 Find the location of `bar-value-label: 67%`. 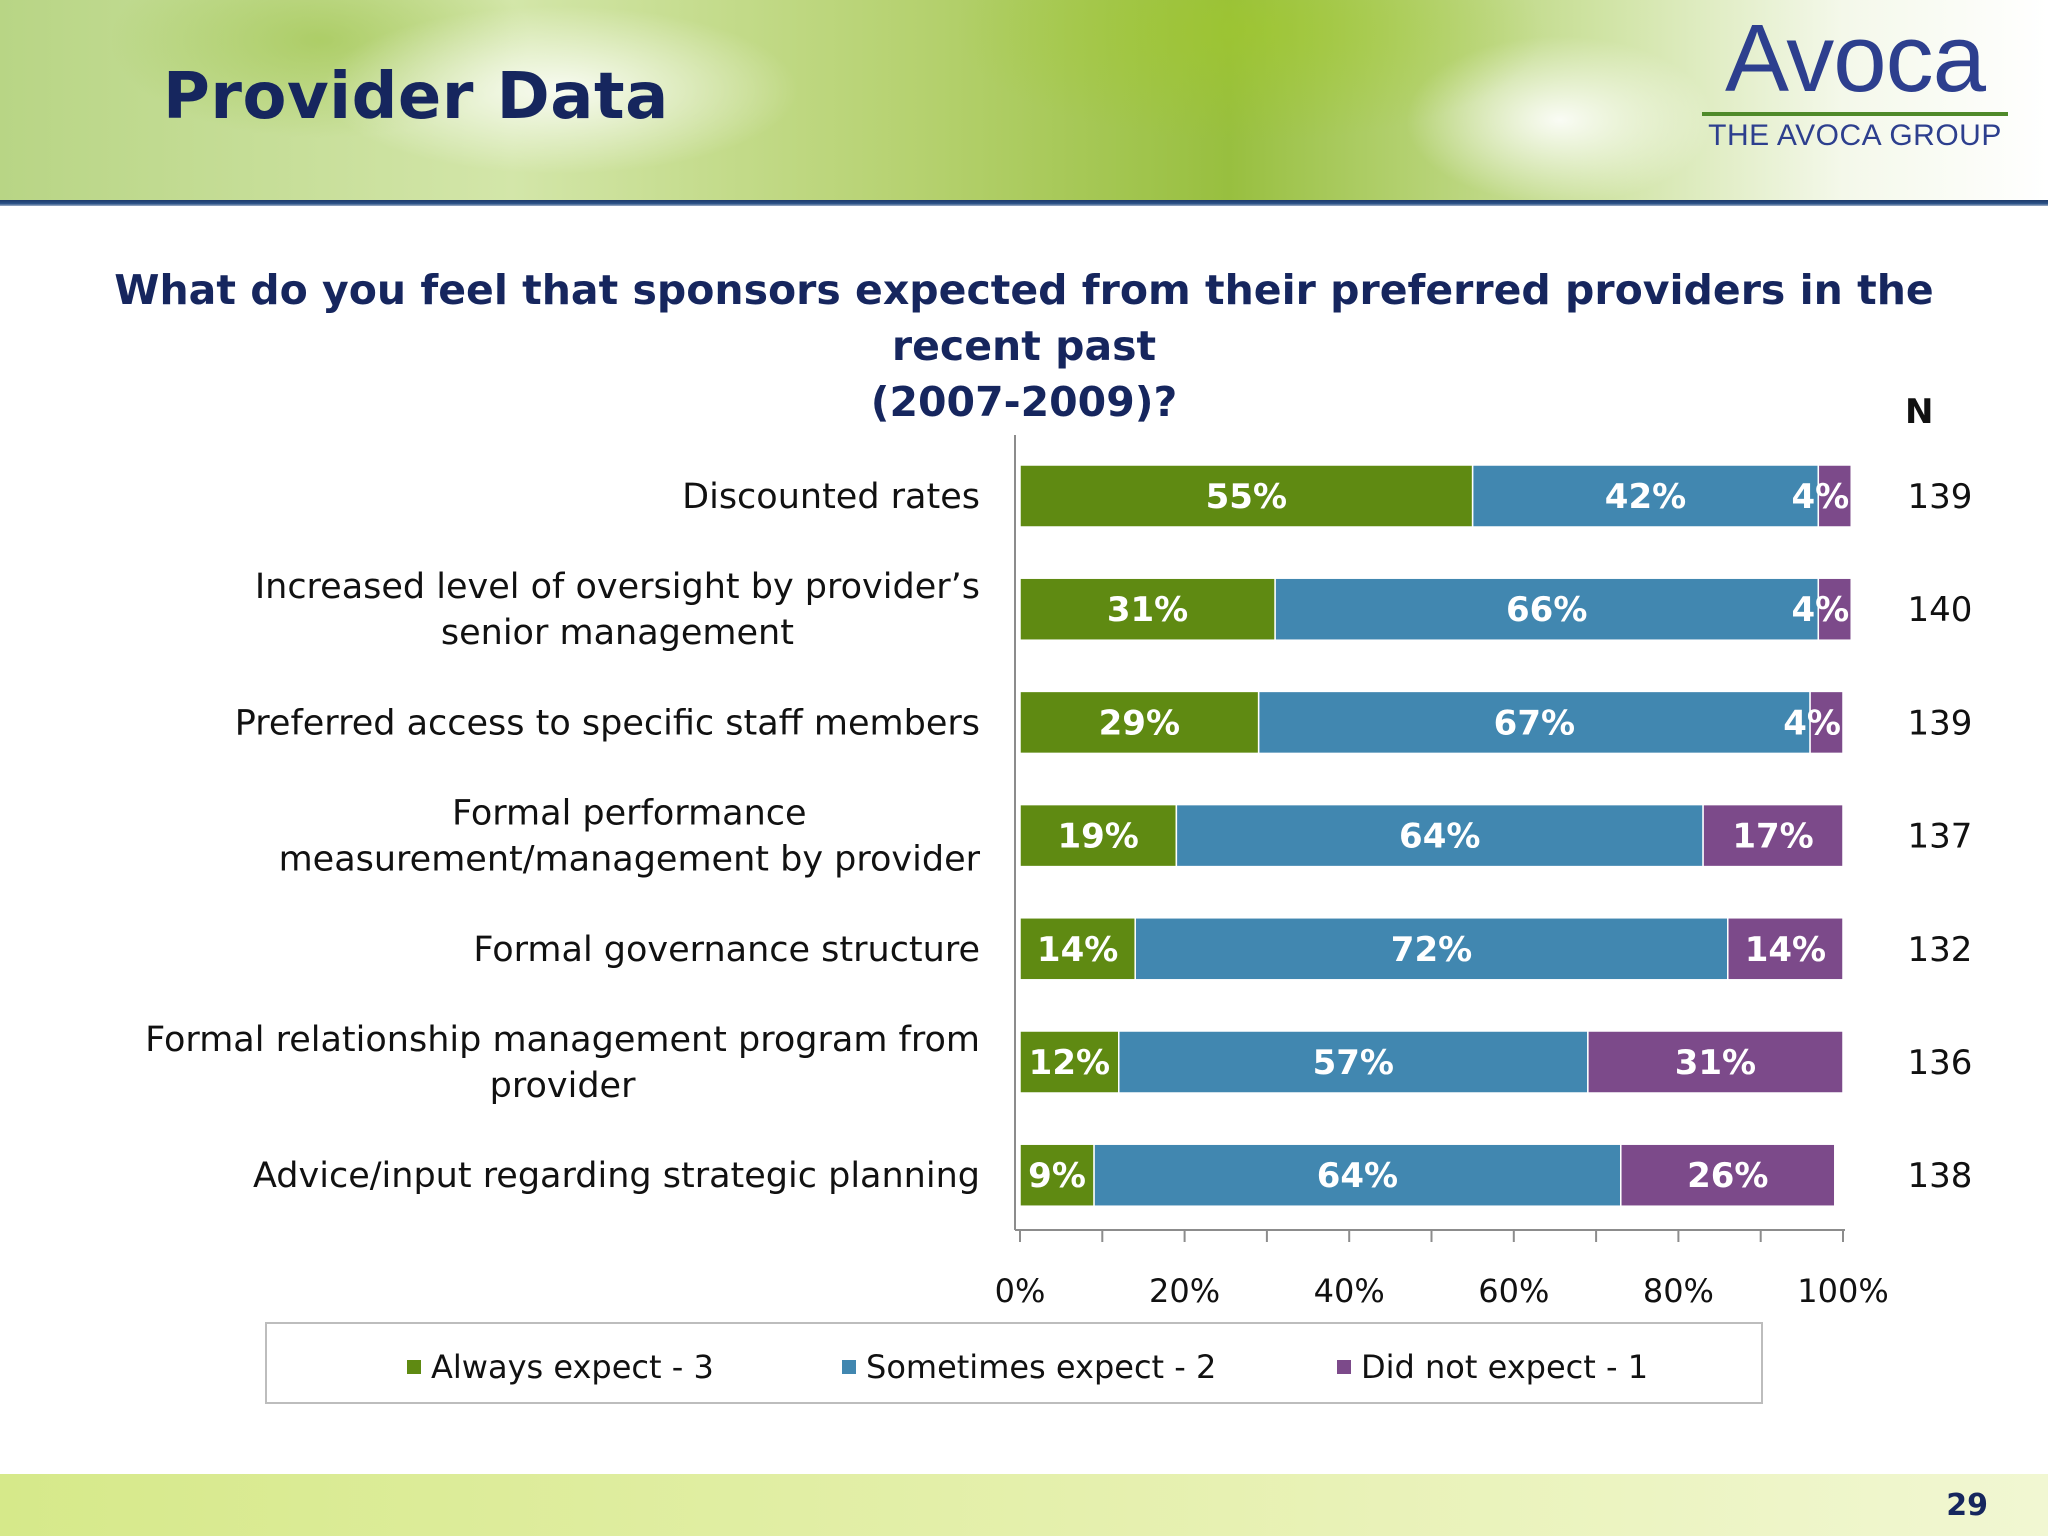

bar-value-label: 67% is located at coordinates (1534, 723).